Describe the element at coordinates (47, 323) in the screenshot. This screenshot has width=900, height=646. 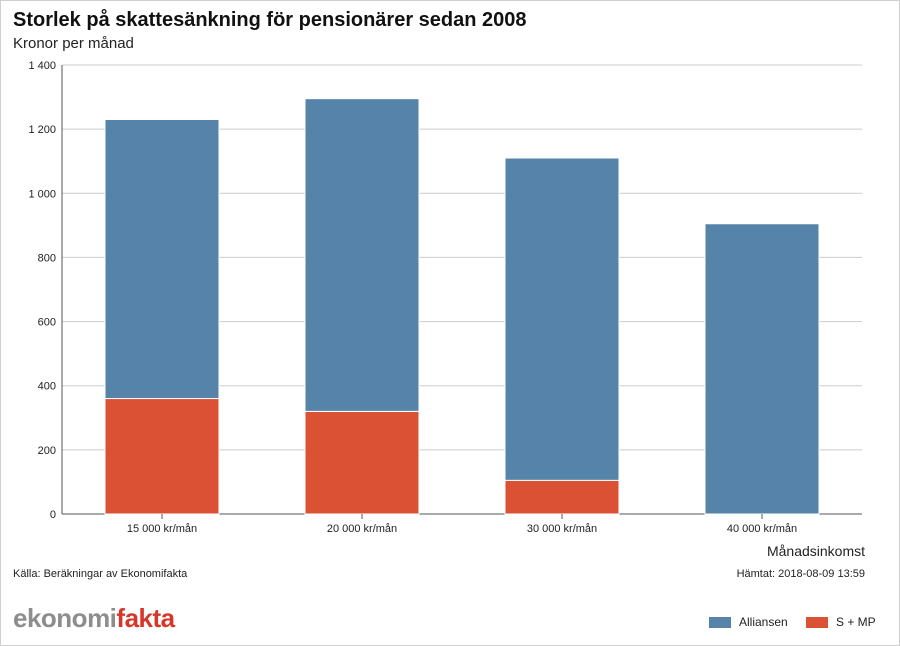
I see `y-tick-label: 600` at that location.